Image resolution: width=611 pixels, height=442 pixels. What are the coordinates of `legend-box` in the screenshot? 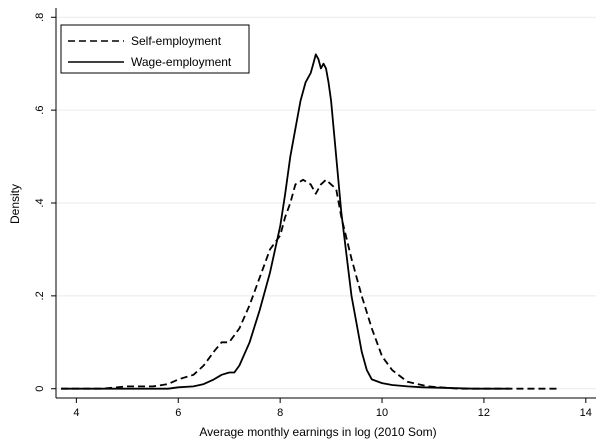 It's located at (155, 49).